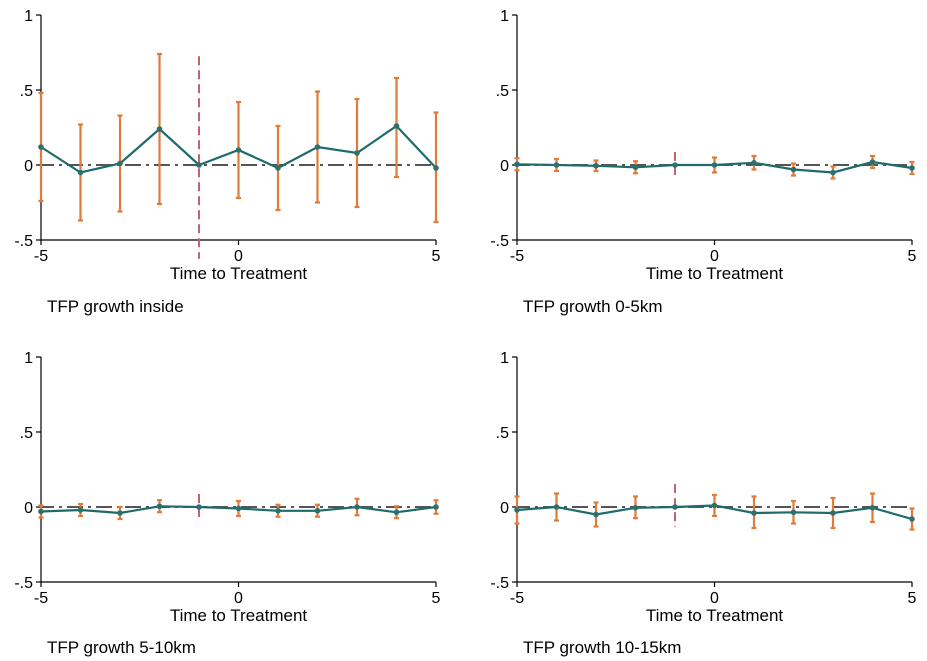 The image size is (927, 661). I want to click on panel-caption: TFP growth 10-15km, so click(602, 647).